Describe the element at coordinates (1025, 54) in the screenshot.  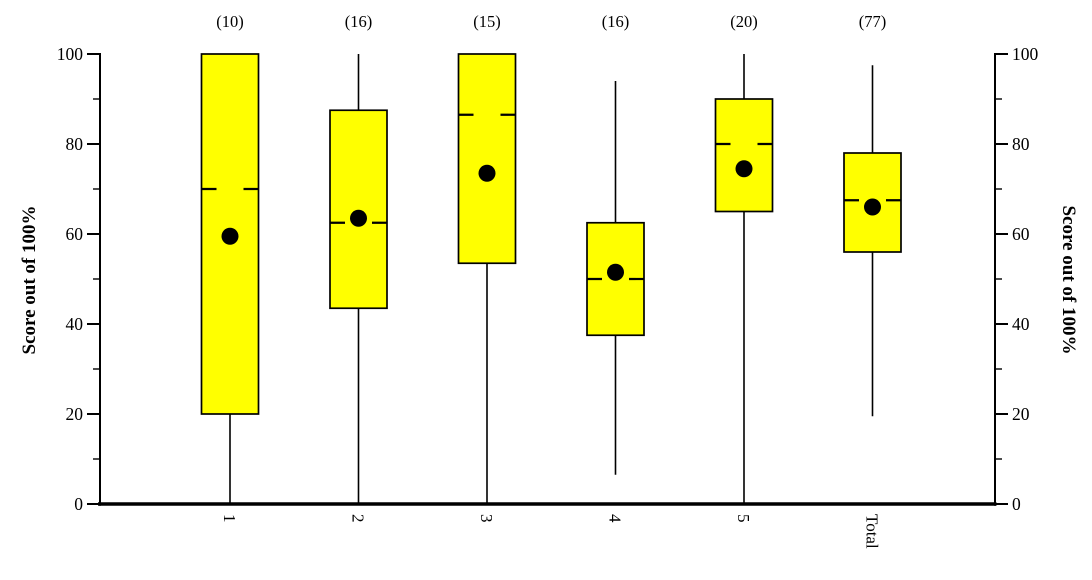
I see `right-y-tick-label: 100` at that location.